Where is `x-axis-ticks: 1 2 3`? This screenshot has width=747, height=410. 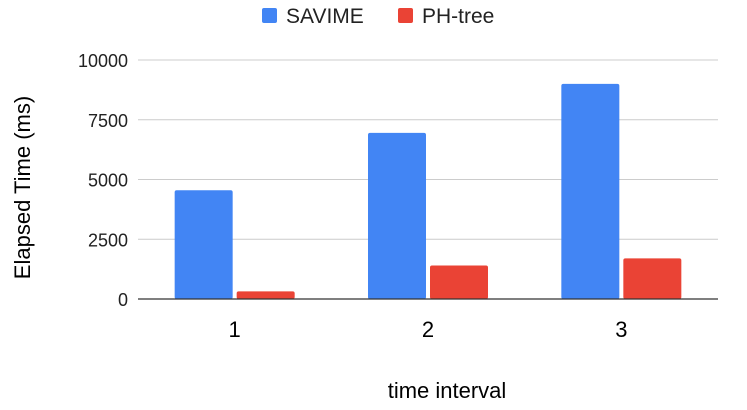
x-axis-ticks: 1 2 3 is located at coordinates (428, 329).